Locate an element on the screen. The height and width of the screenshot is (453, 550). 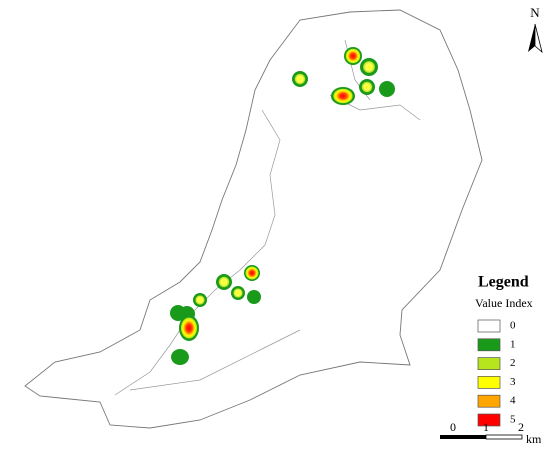
legend-label: 3 is located at coordinates (513, 382).